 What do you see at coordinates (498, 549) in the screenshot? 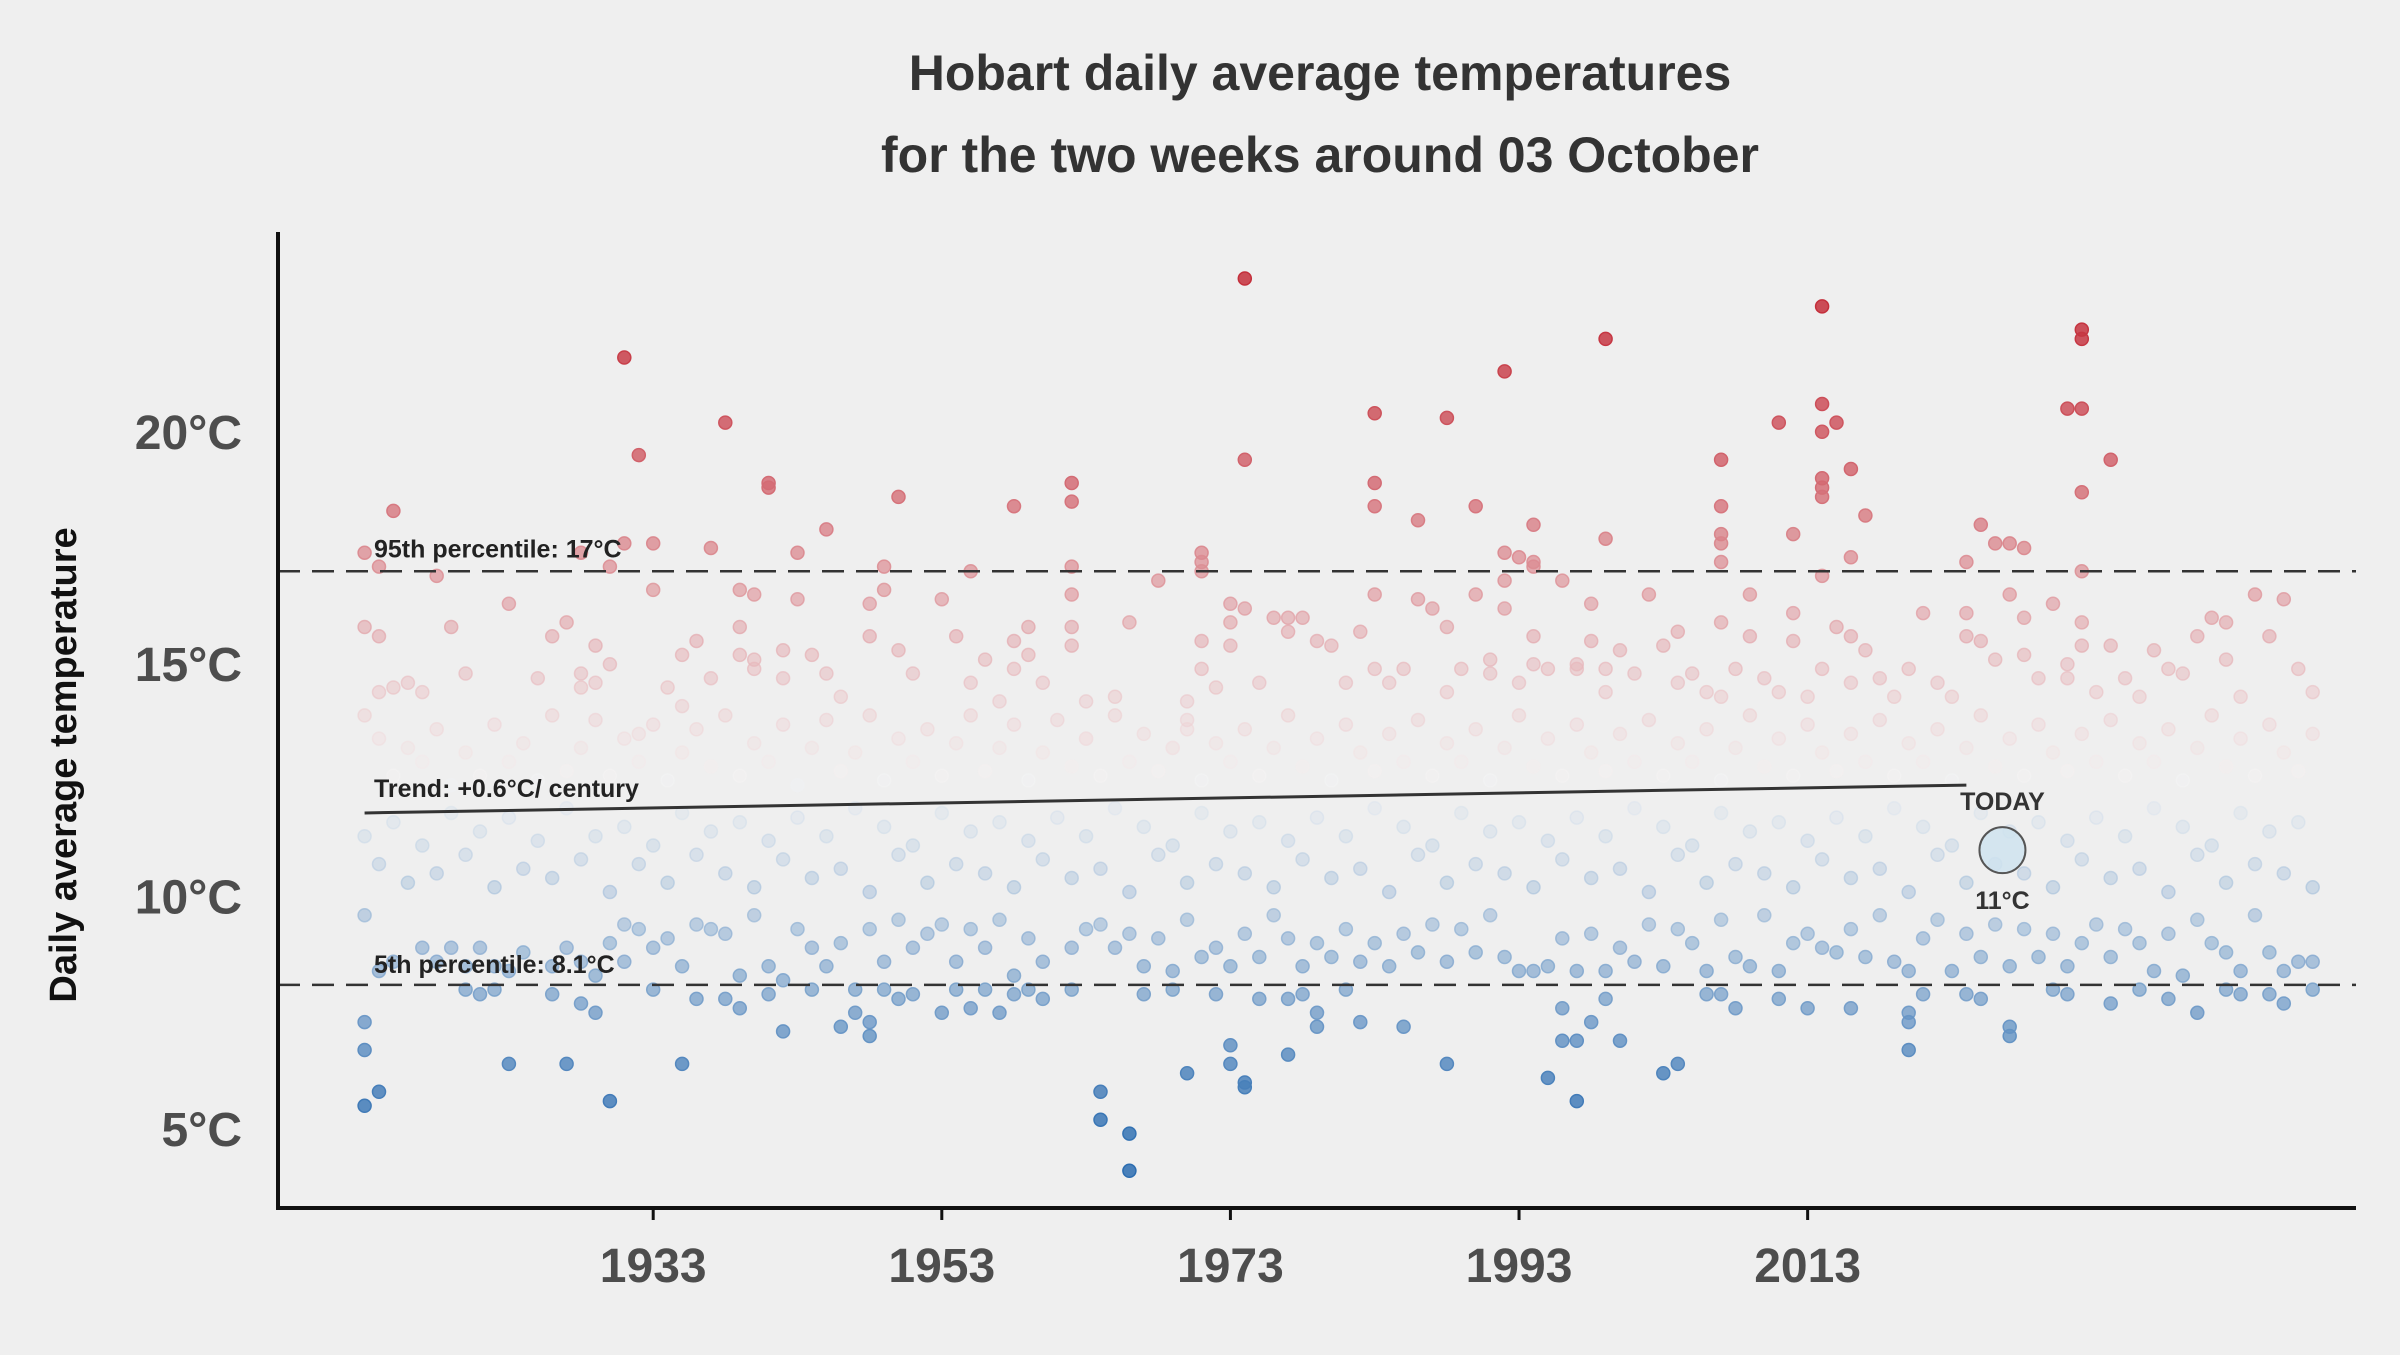
I see `percentile-95-label: 95th percentile: 17°C` at bounding box center [498, 549].